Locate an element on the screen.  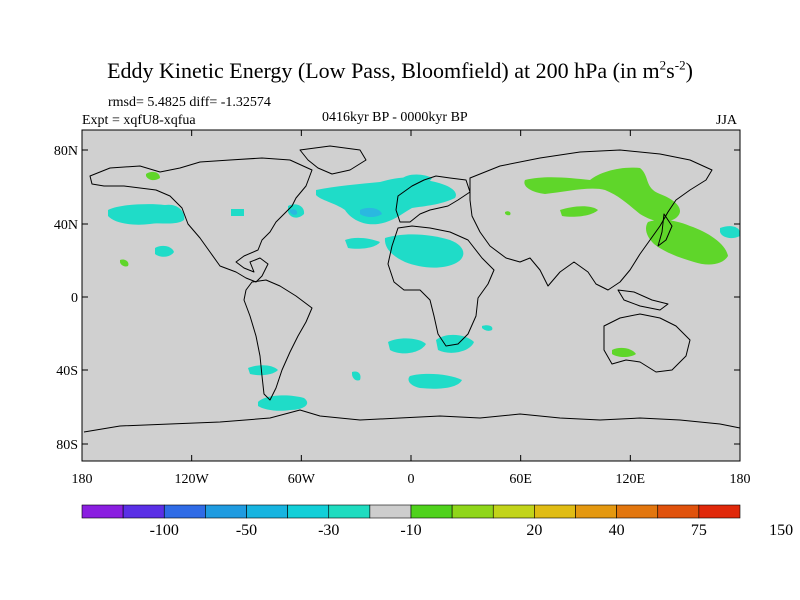
coastline-asia is located at coordinates (591, 220).